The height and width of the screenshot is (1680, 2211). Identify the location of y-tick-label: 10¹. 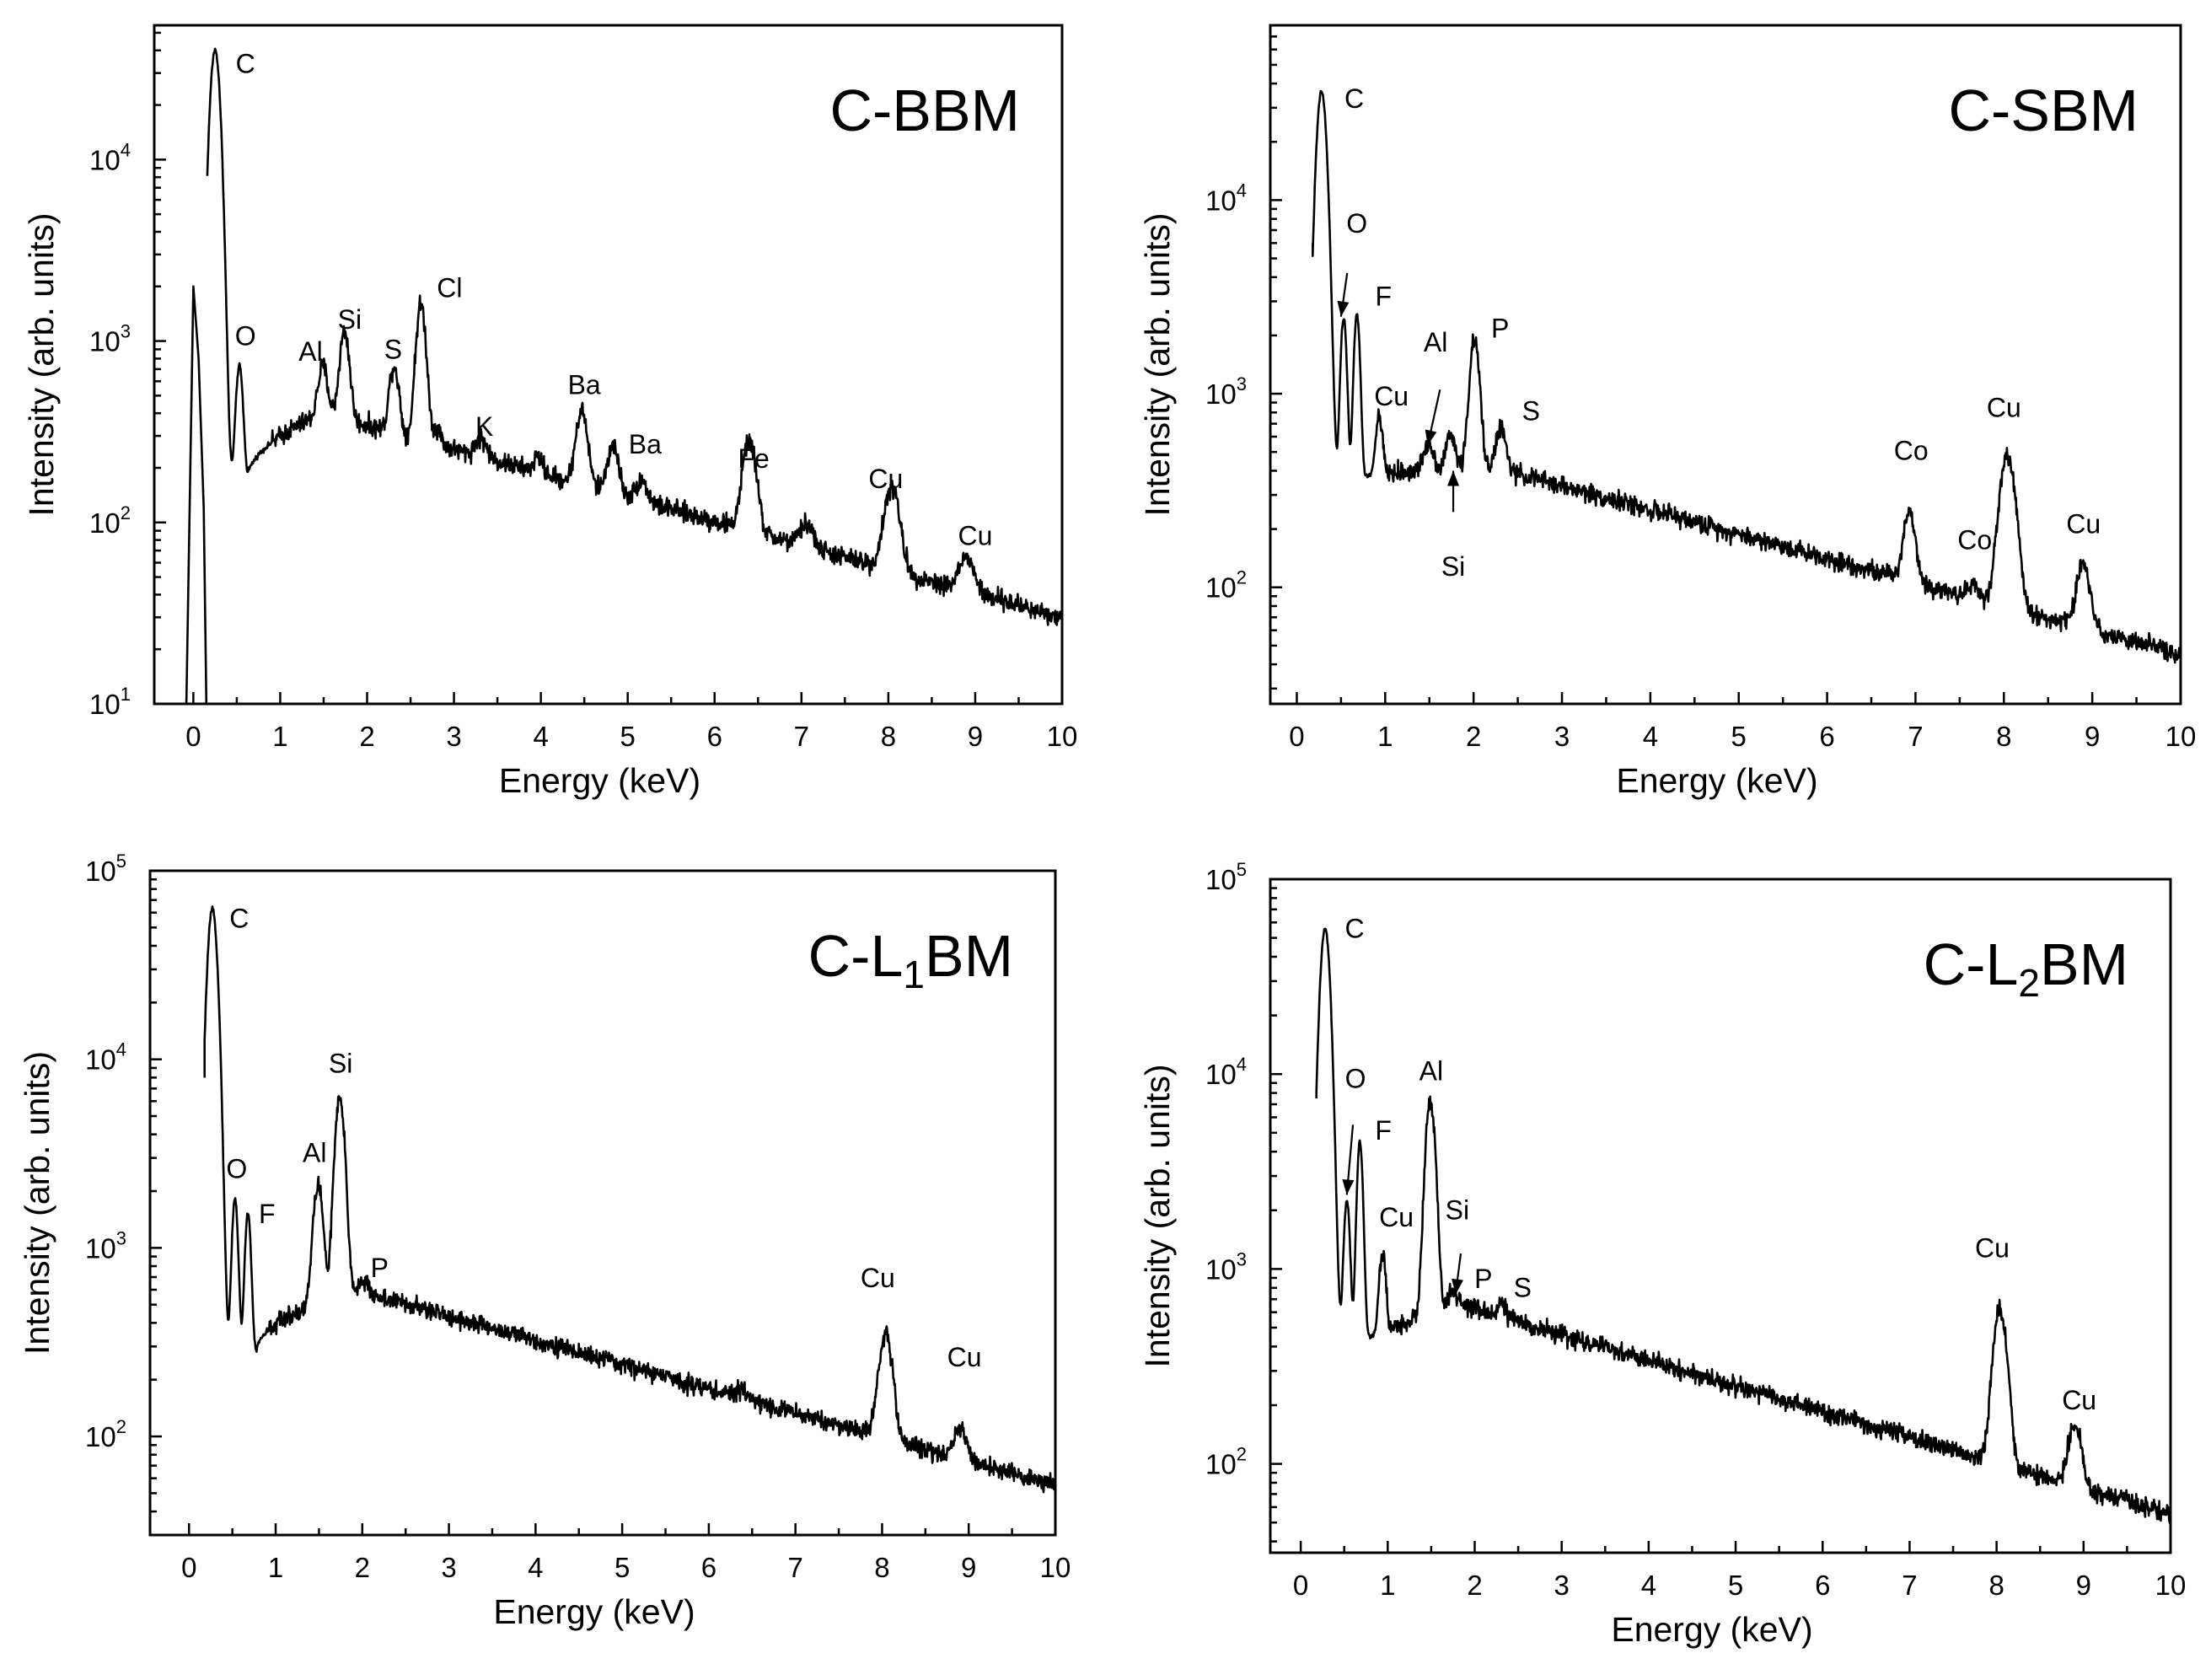
(110, 702).